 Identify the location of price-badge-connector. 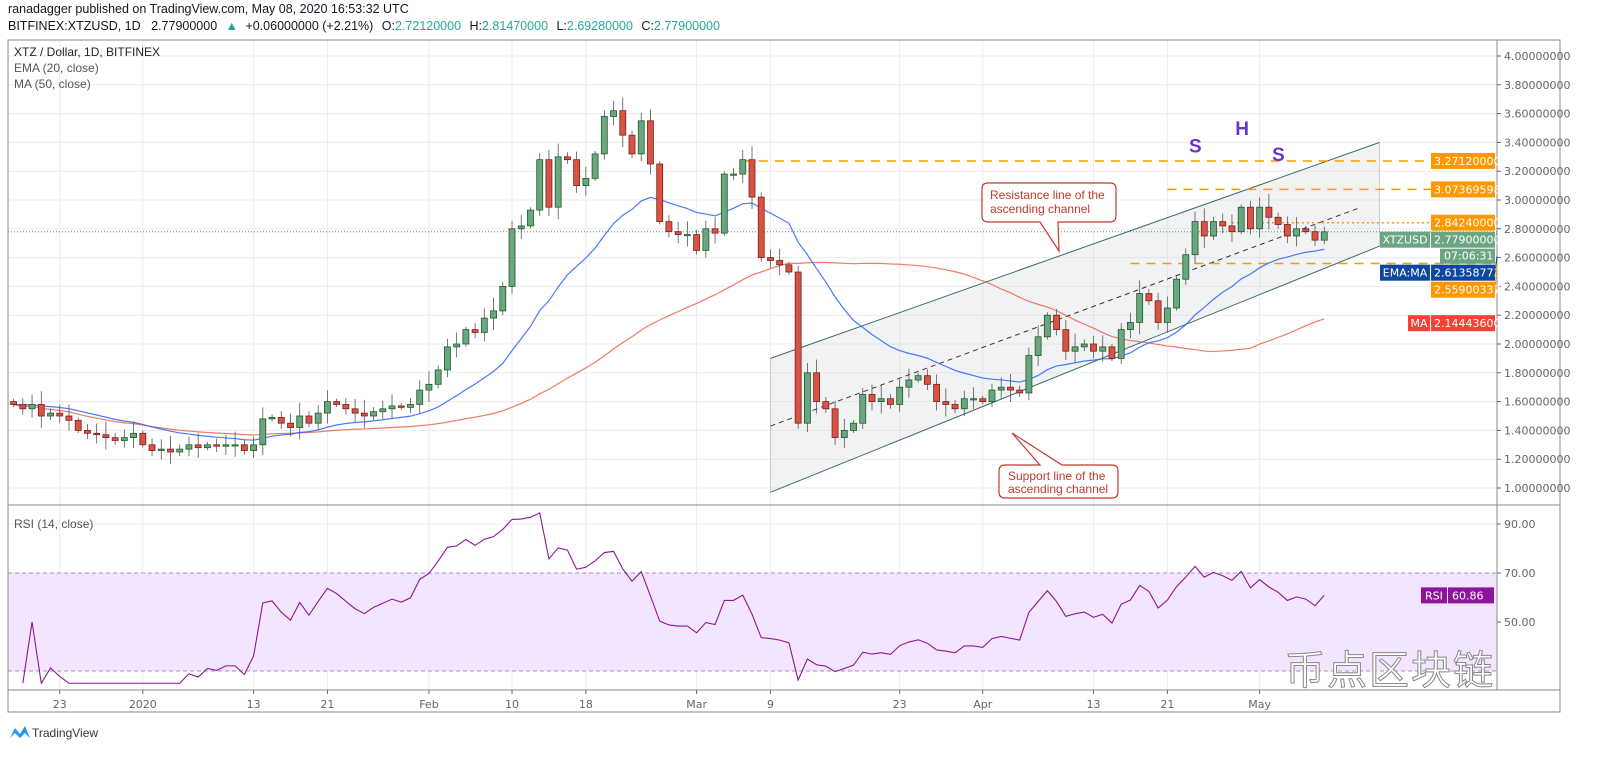
(1496, 235).